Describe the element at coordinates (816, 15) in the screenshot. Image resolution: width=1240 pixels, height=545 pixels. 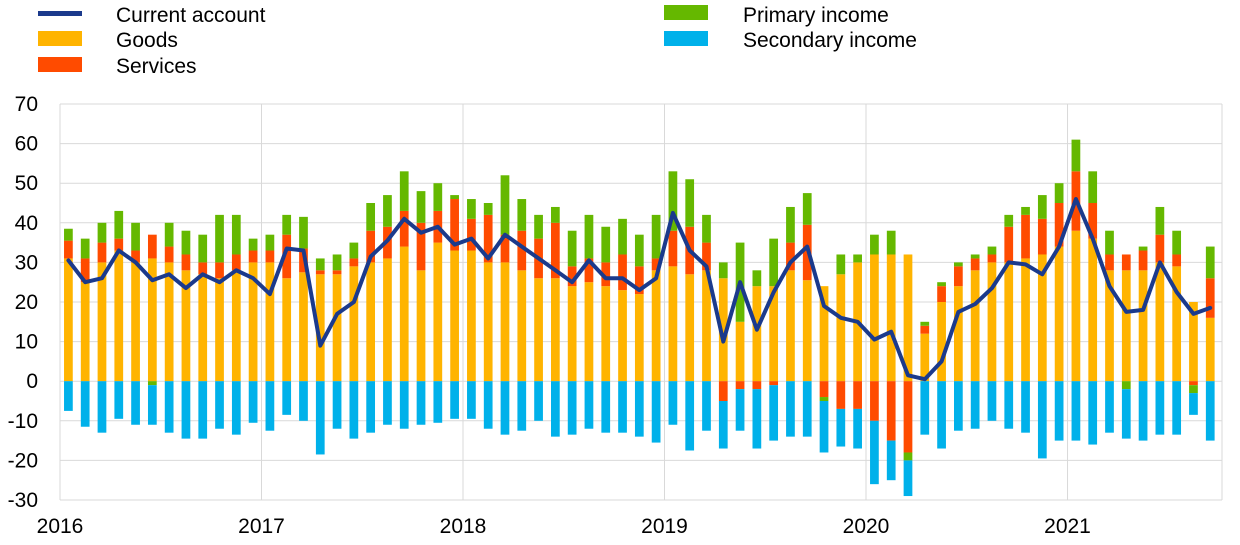
I see `legend-label-primary-income: Primary income` at that location.